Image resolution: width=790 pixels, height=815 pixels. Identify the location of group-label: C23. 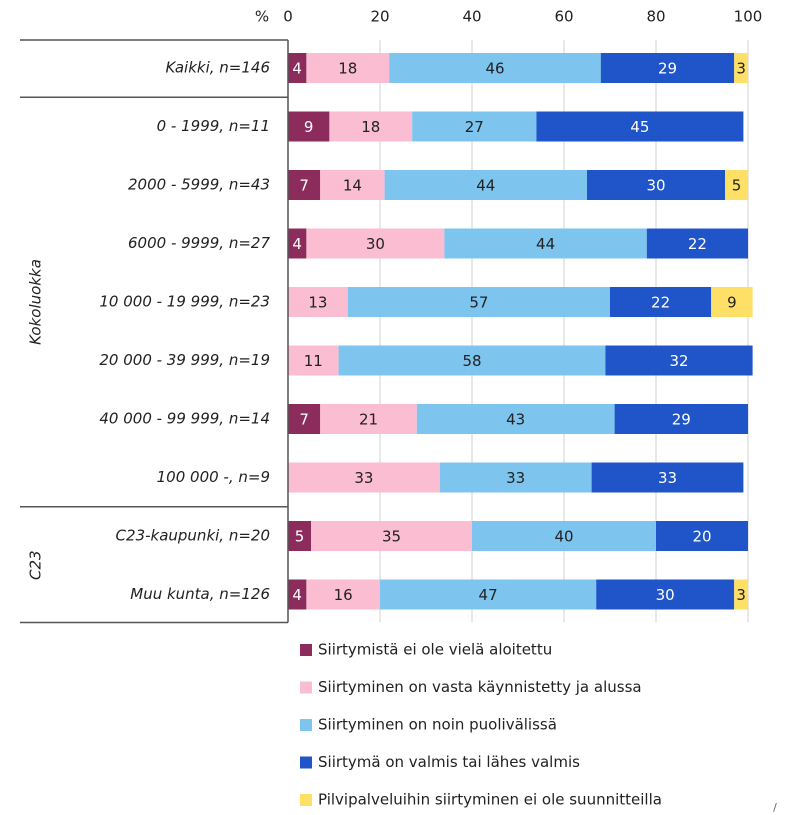
(36, 565).